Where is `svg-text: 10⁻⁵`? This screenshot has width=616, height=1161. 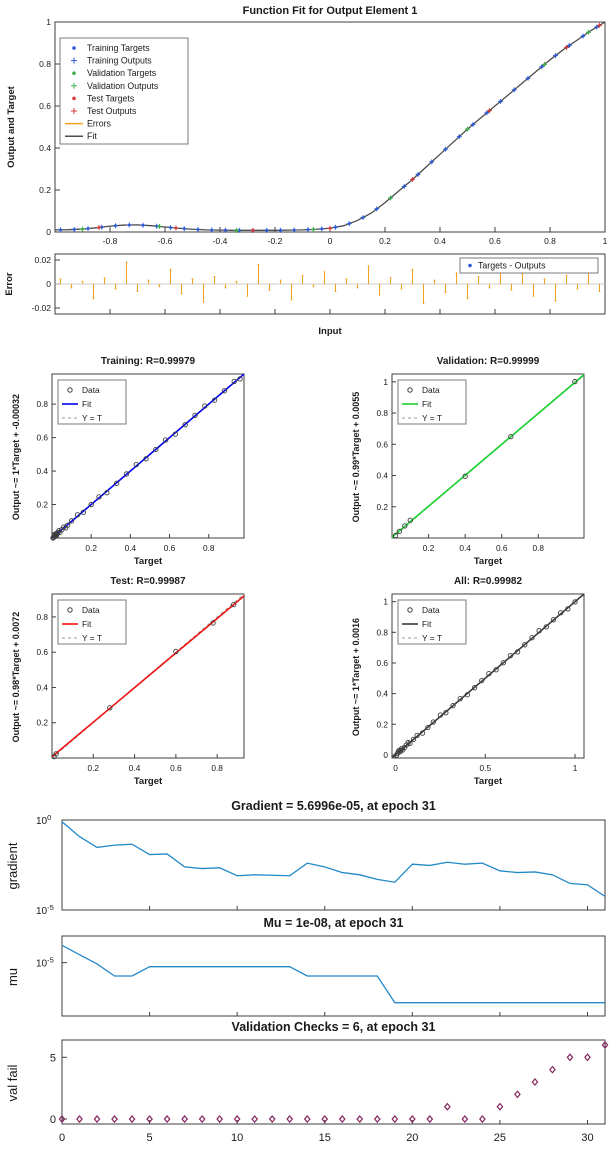 svg-text: 10⁻⁵ is located at coordinates (45, 963).